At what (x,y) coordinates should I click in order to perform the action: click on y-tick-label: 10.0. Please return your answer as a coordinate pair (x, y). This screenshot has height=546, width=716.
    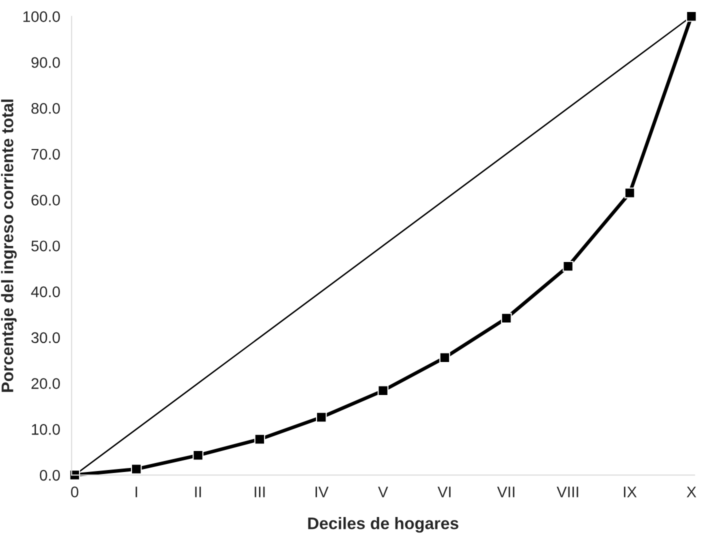
    Looking at the image, I should click on (46, 429).